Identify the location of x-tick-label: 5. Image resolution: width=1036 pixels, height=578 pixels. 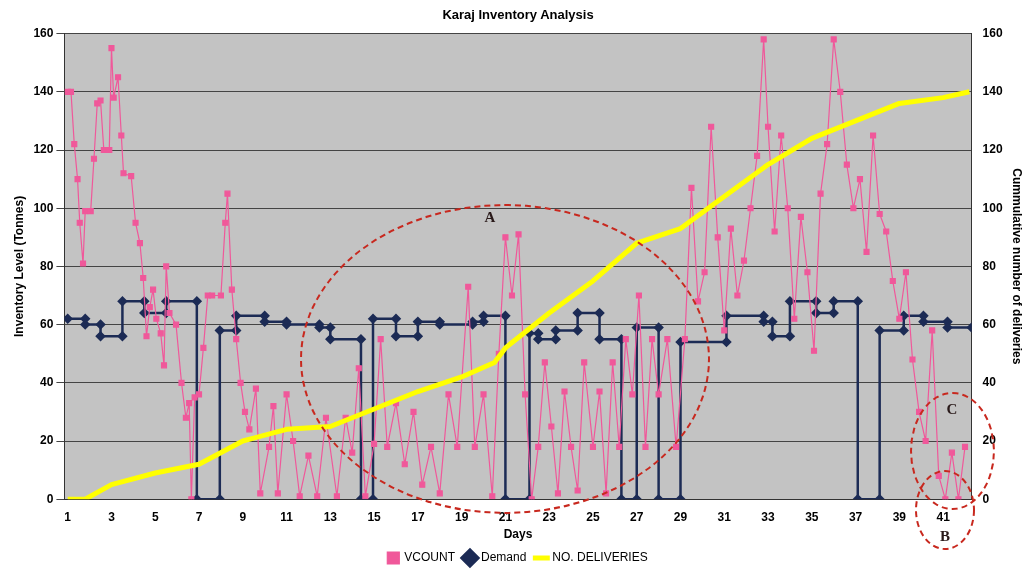
(155, 516).